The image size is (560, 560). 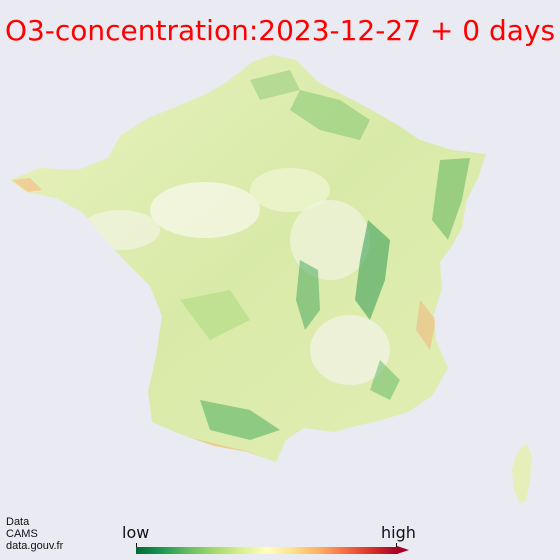 I want to click on credit-line-2: CAMS, so click(x=22, y=534).